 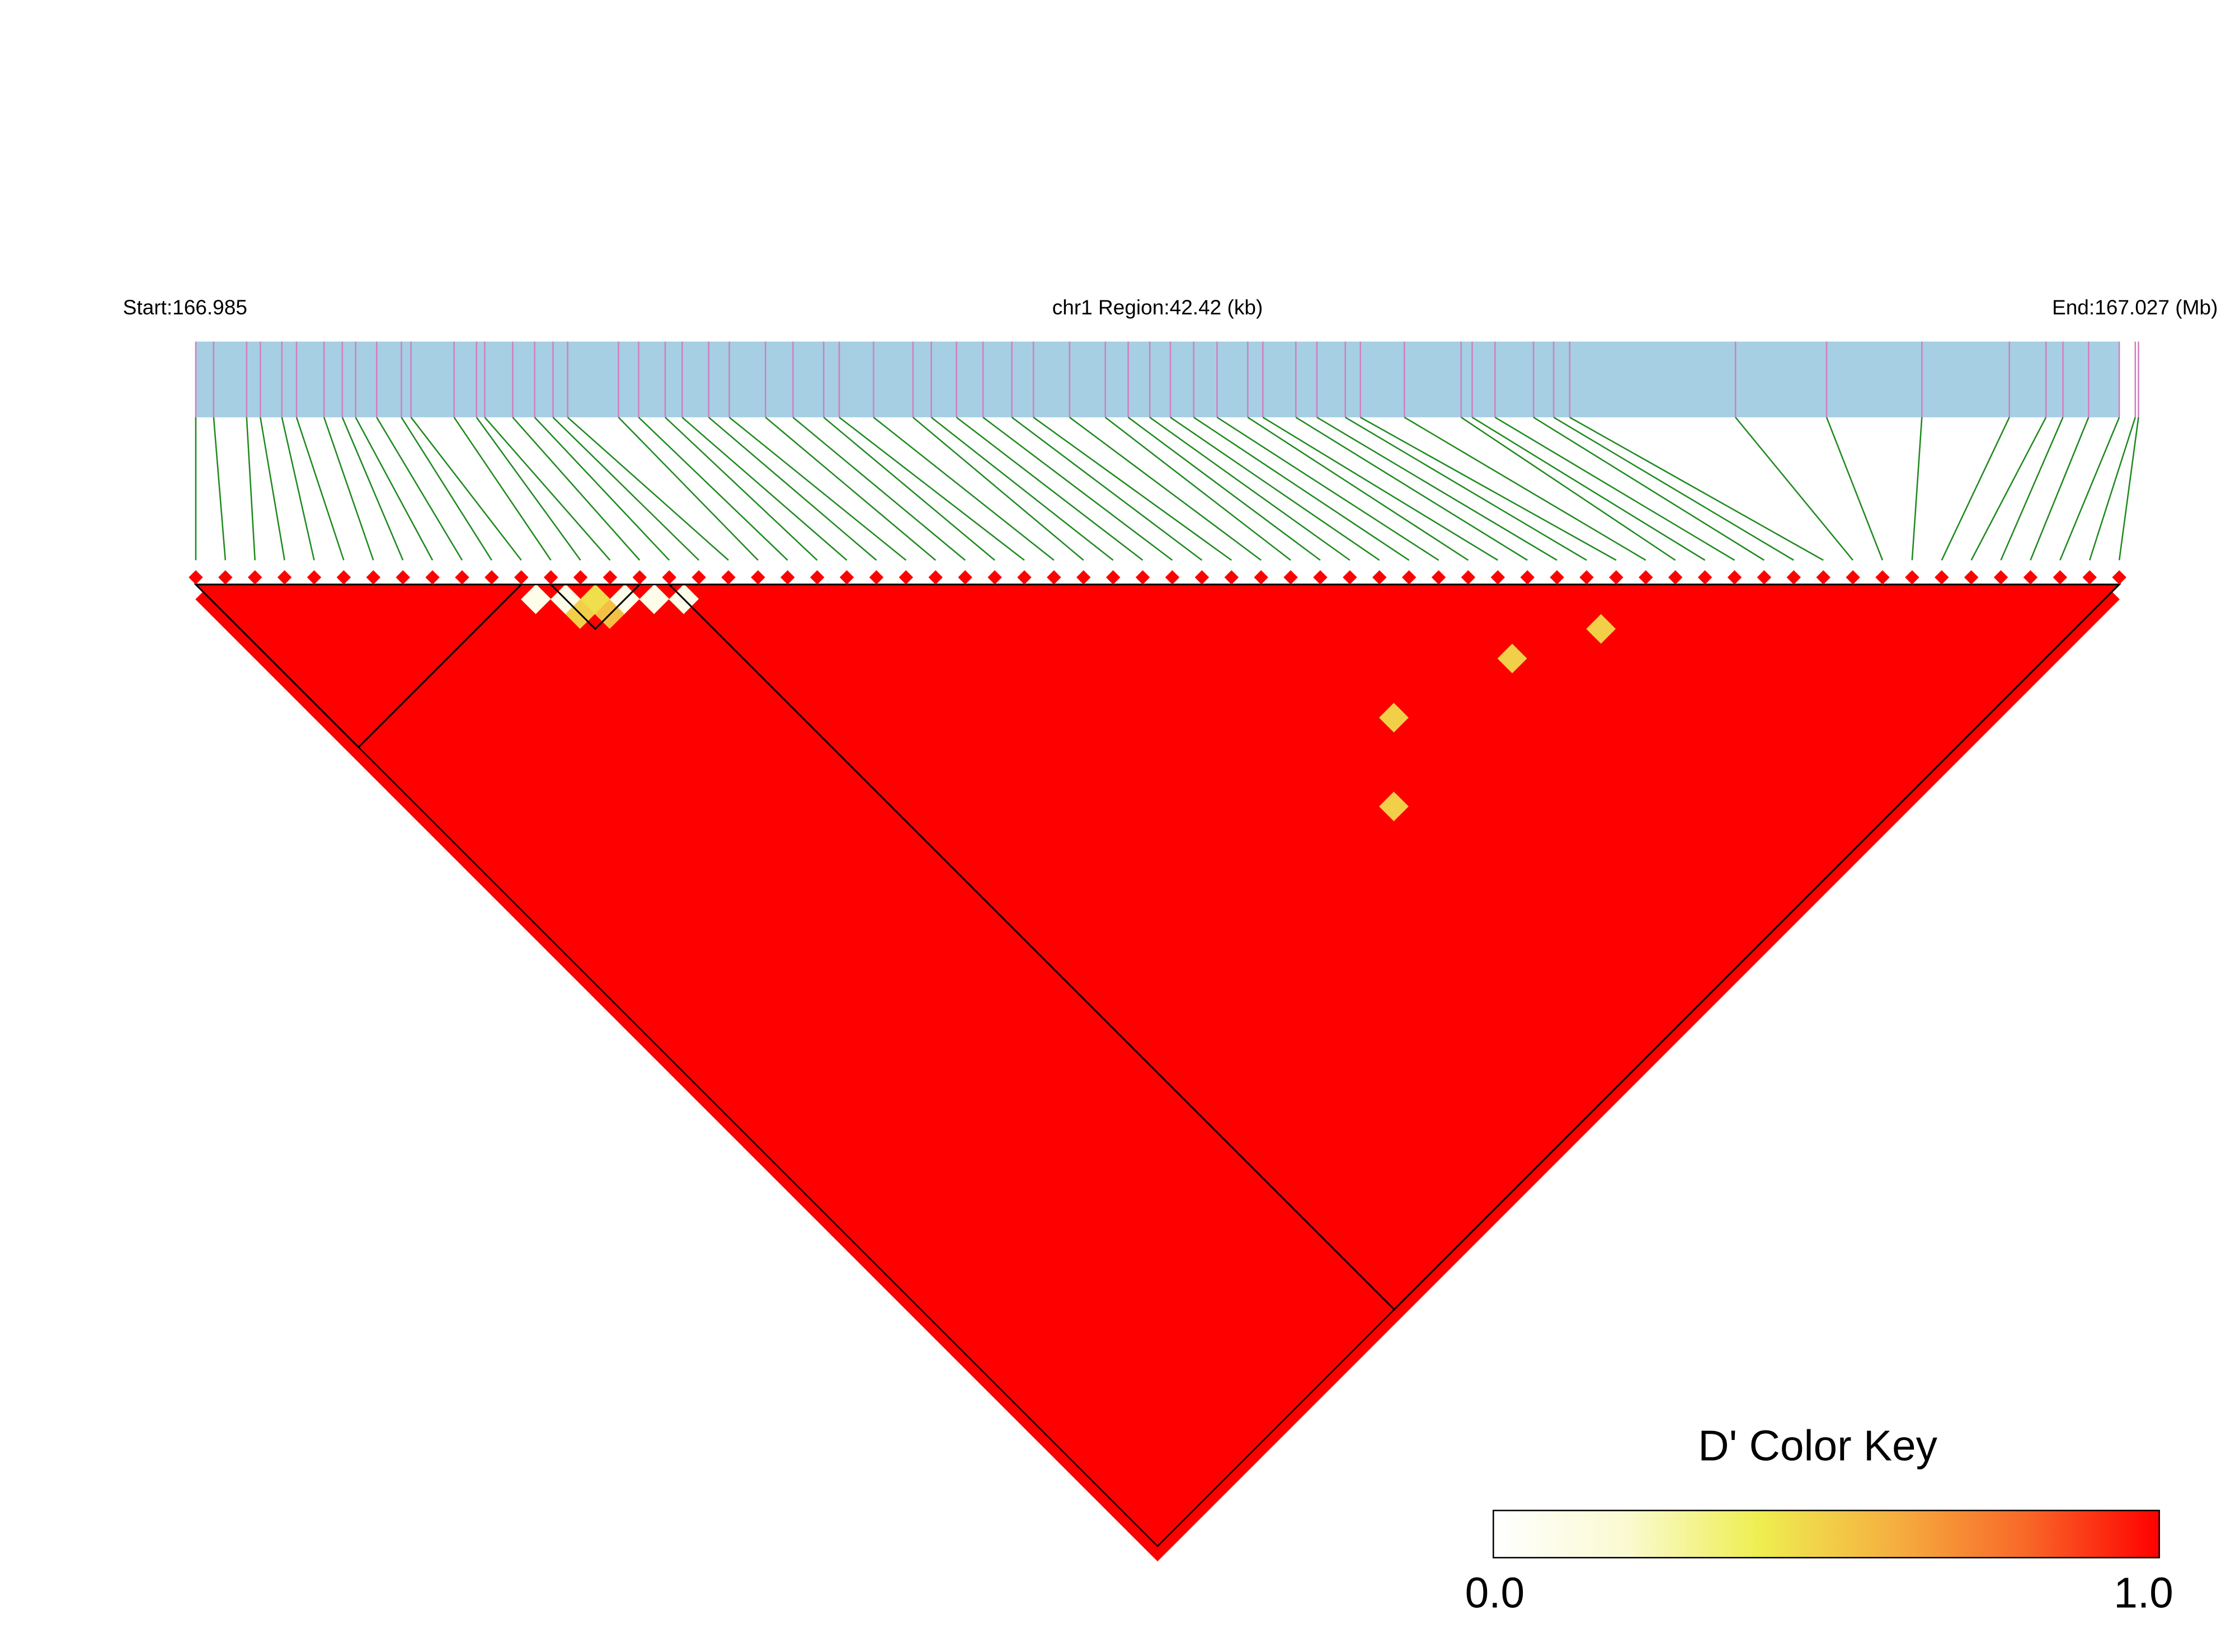 I want to click on color-key-max-label: 1.0, so click(x=2143, y=1594).